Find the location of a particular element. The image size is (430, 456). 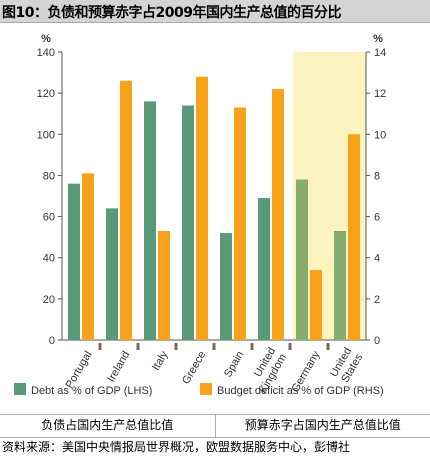

title-bar: 图10：负债和预算赤字占2009年国内生产总值的百分比 is located at coordinates (215, 11).